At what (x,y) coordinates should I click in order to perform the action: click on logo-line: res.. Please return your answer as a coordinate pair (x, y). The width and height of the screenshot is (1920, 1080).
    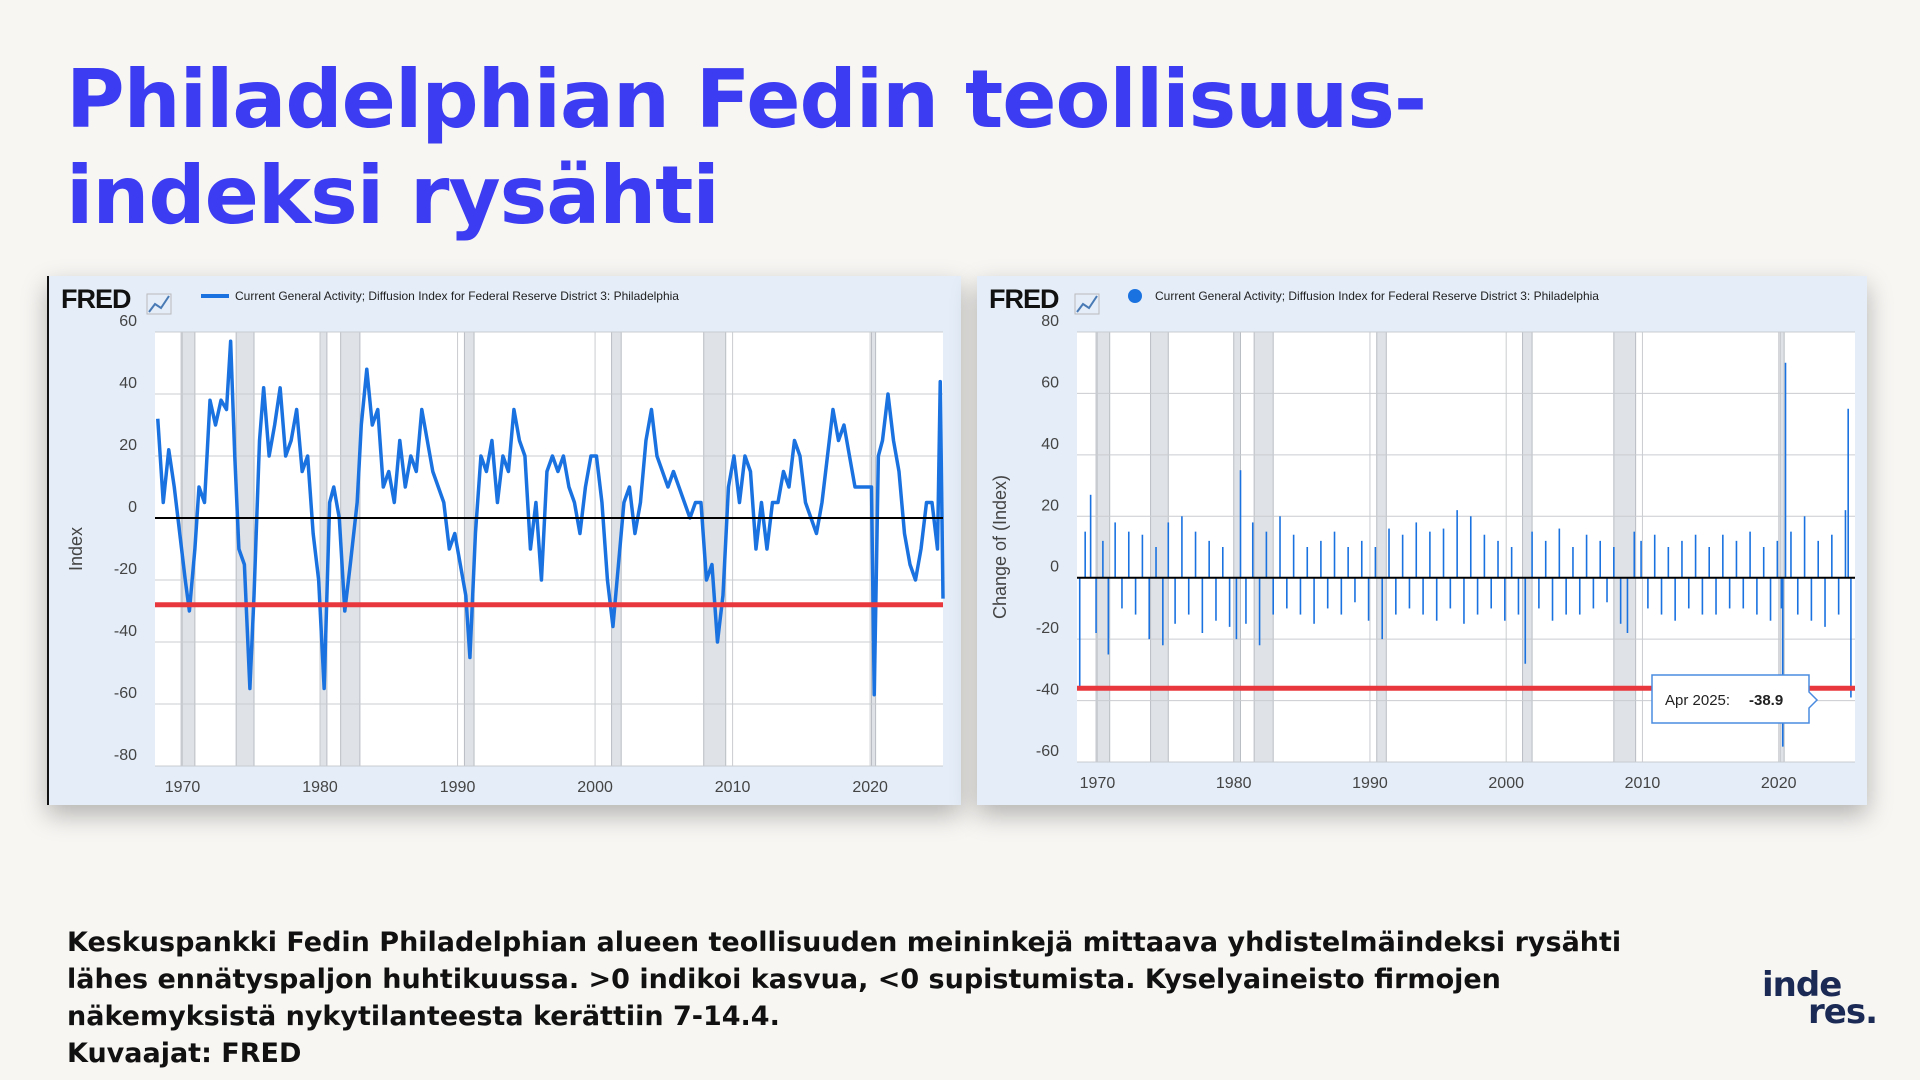
    Looking at the image, I should click on (1843, 1012).